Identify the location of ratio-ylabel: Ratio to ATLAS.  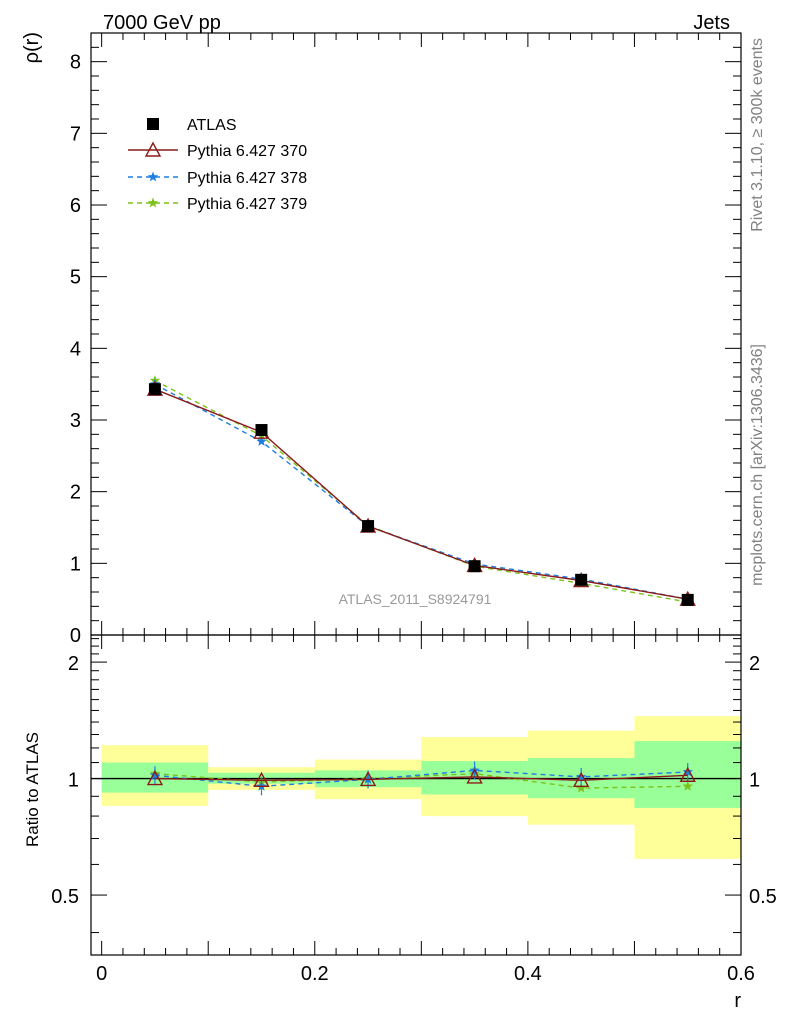
(32, 789).